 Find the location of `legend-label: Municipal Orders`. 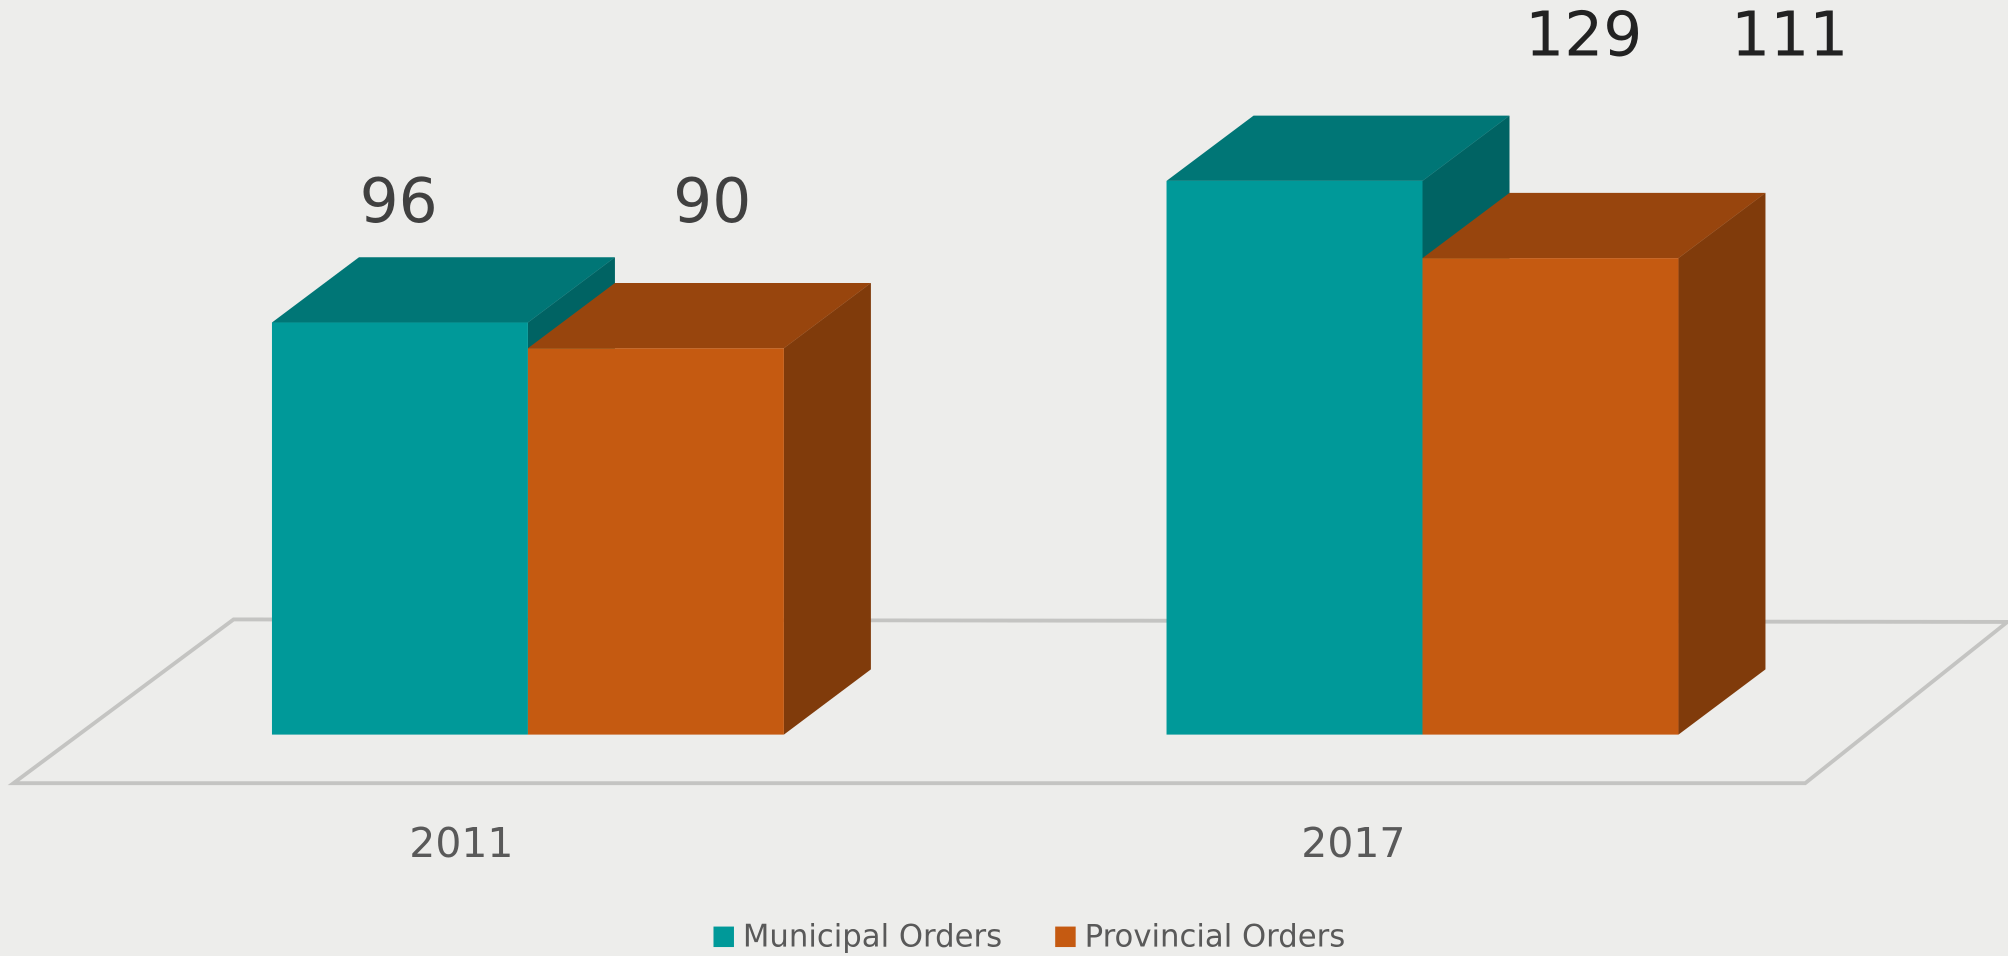

legend-label: Municipal Orders is located at coordinates (872, 937).